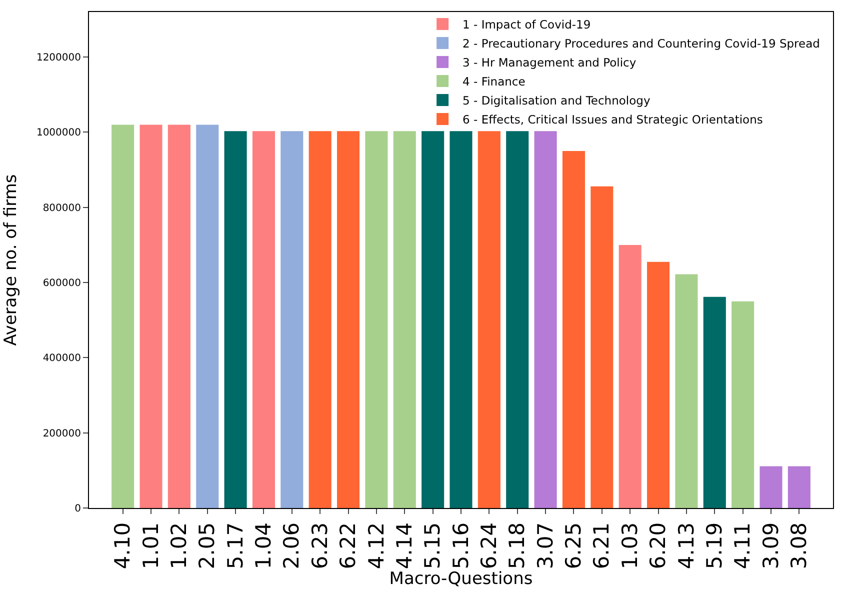 The width and height of the screenshot is (849, 589). What do you see at coordinates (61, 358) in the screenshot?
I see `y-tick-label: 400000` at bounding box center [61, 358].